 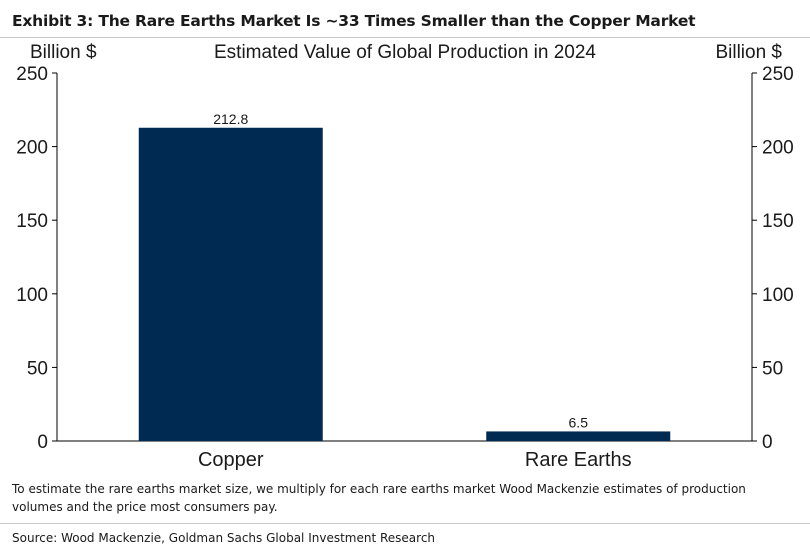 I want to click on x-category-label: Copper, so click(x=231, y=460).